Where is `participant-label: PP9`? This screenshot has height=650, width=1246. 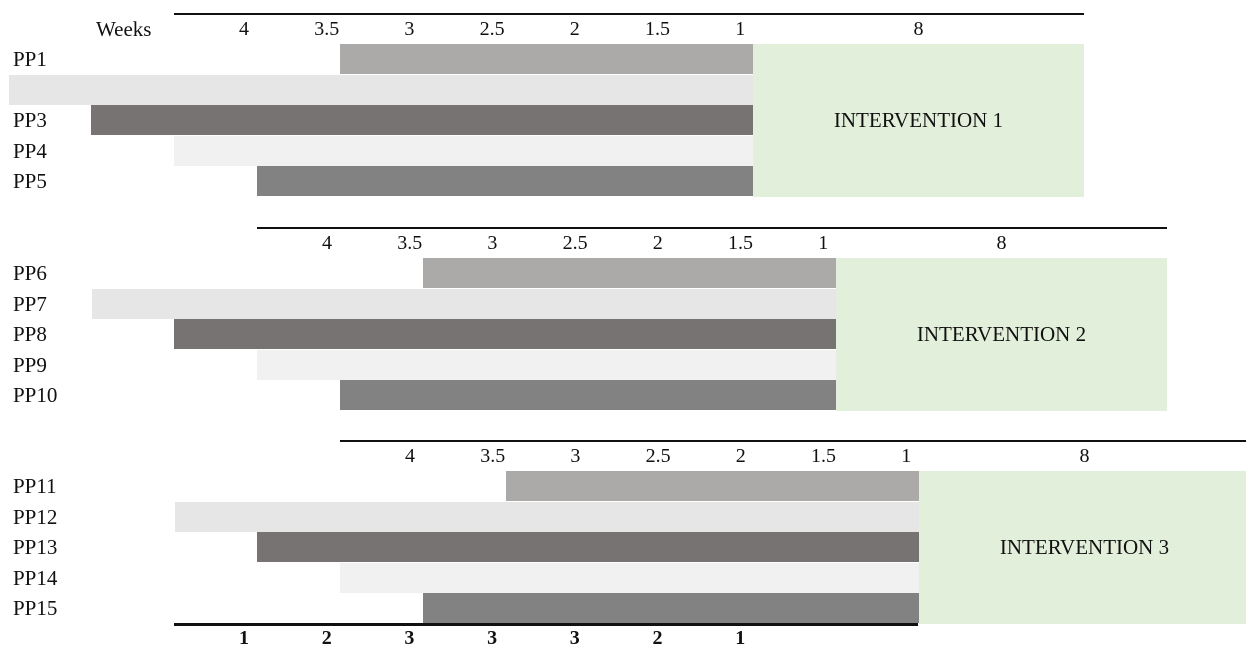 participant-label: PP9 is located at coordinates (30, 364).